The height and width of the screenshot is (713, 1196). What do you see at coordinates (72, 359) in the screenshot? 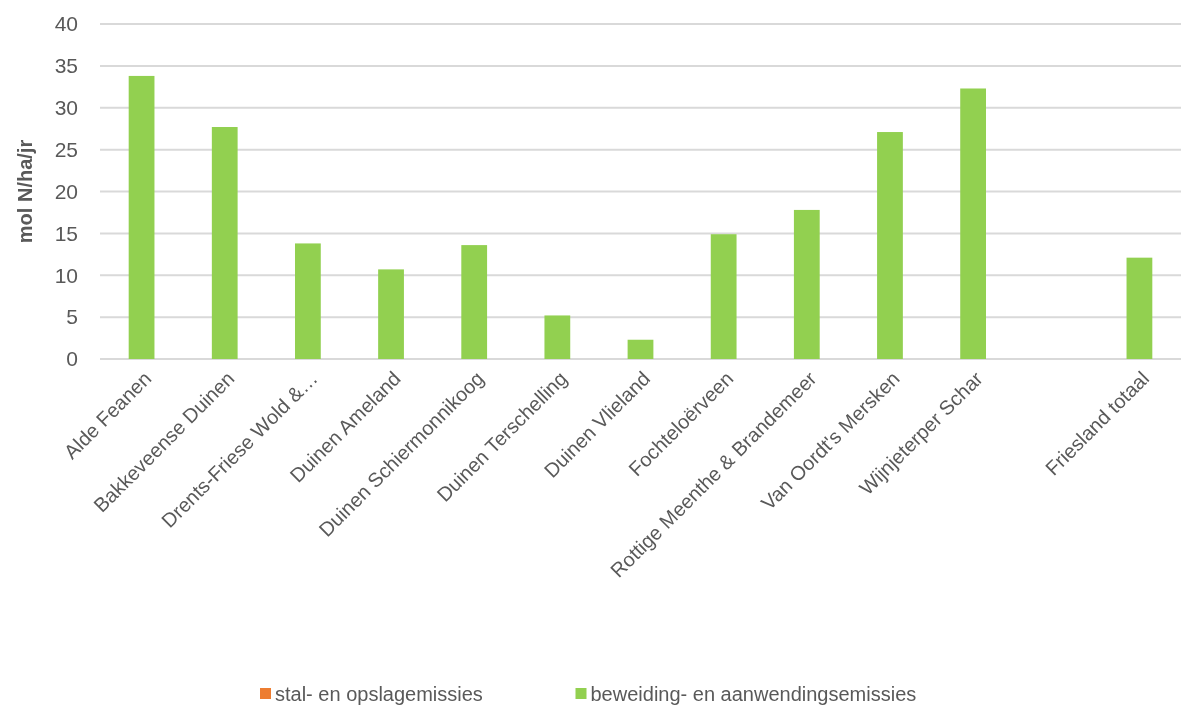
I see `y-tick-label: 0` at bounding box center [72, 359].